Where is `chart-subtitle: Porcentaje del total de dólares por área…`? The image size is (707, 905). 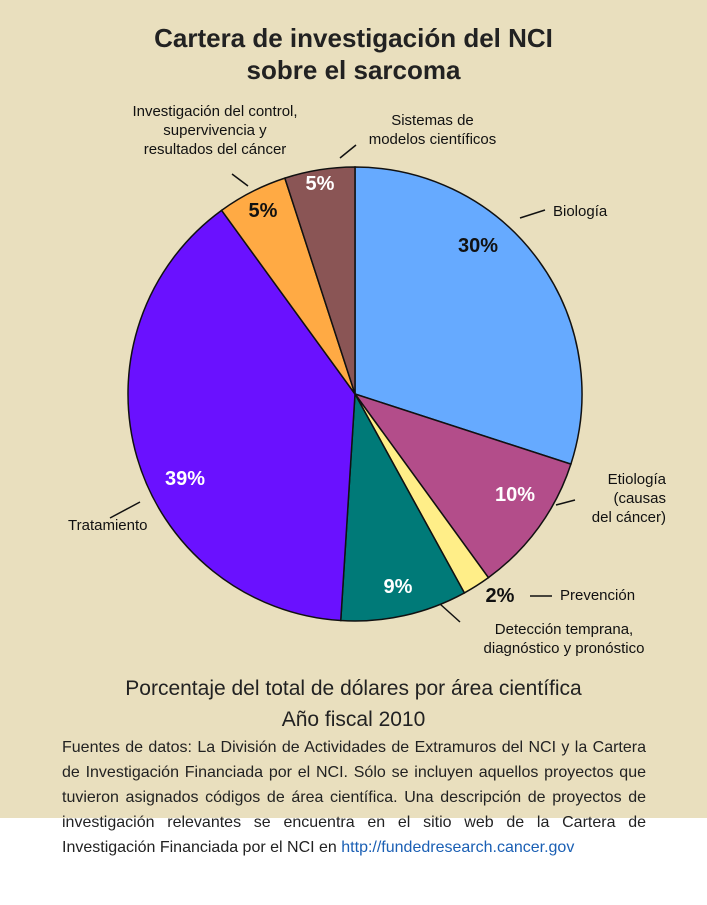
chart-subtitle: Porcentaje del total de dólares por área… is located at coordinates (353, 704).